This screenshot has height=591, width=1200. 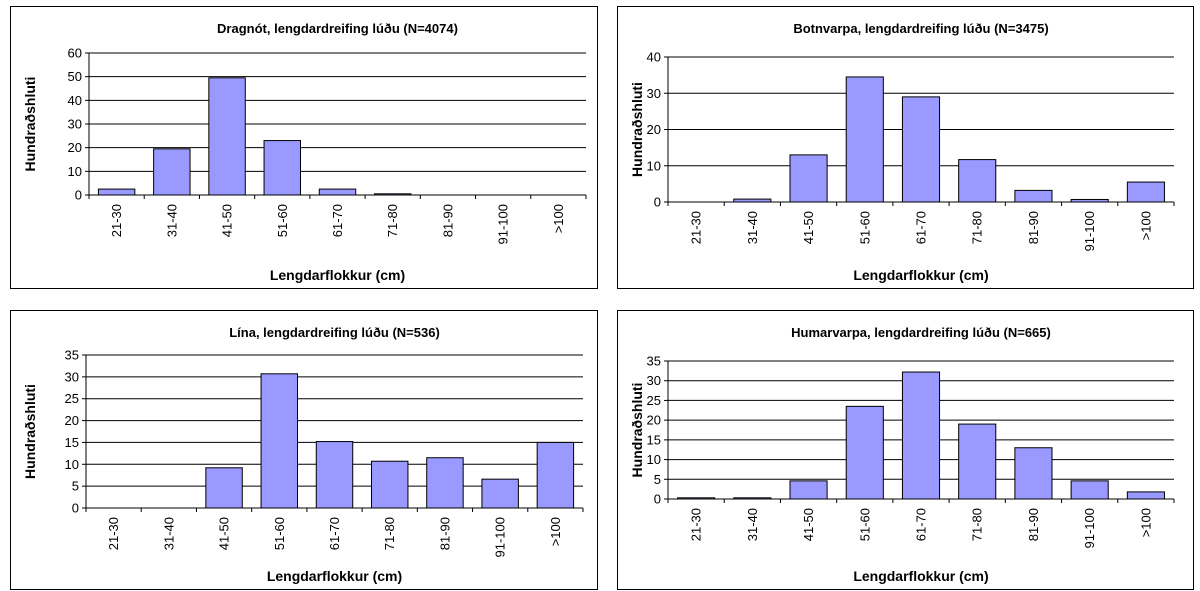 I want to click on chart-title: Dragnót, lengdardreifing lúðu (N=4074), so click(x=337, y=28).